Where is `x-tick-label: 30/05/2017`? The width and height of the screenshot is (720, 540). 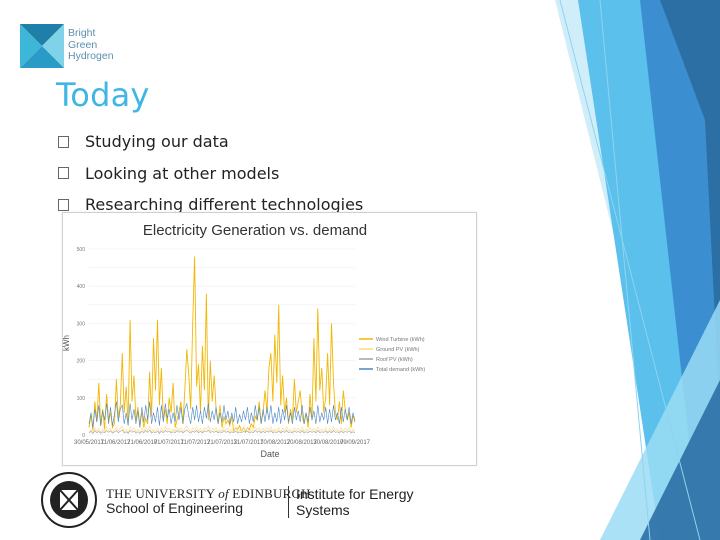 x-tick-label: 30/05/2017 is located at coordinates (89, 443).